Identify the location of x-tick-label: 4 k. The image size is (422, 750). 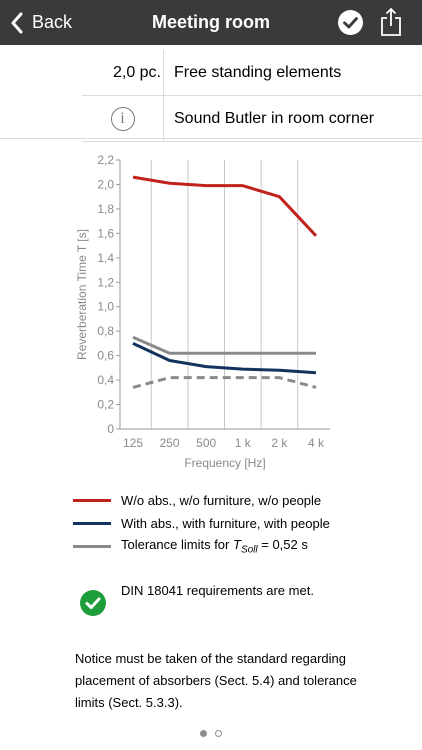
(316, 443).